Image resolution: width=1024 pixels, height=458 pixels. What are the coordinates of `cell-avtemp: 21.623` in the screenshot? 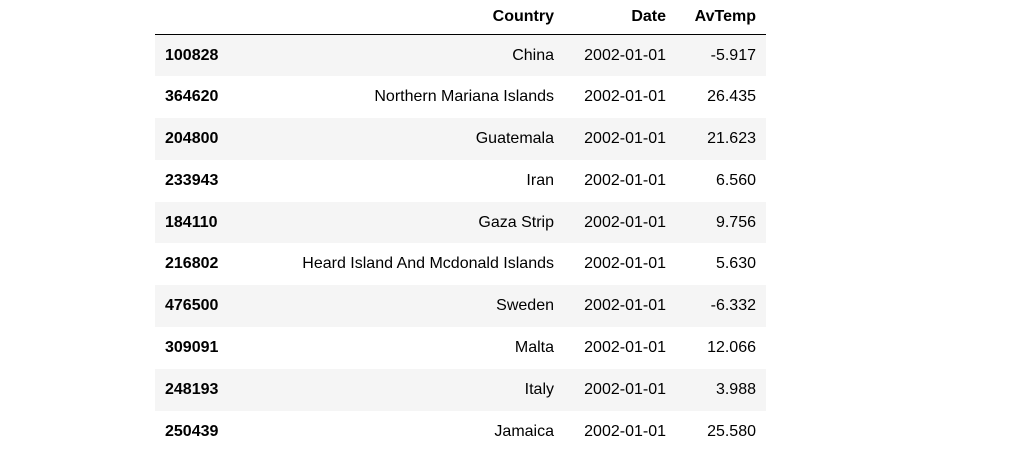 It's located at (731, 138).